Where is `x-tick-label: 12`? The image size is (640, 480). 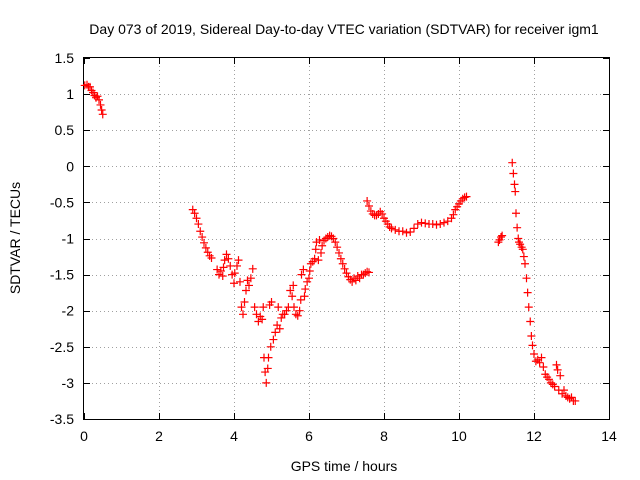 x-tick-label: 12 is located at coordinates (534, 436).